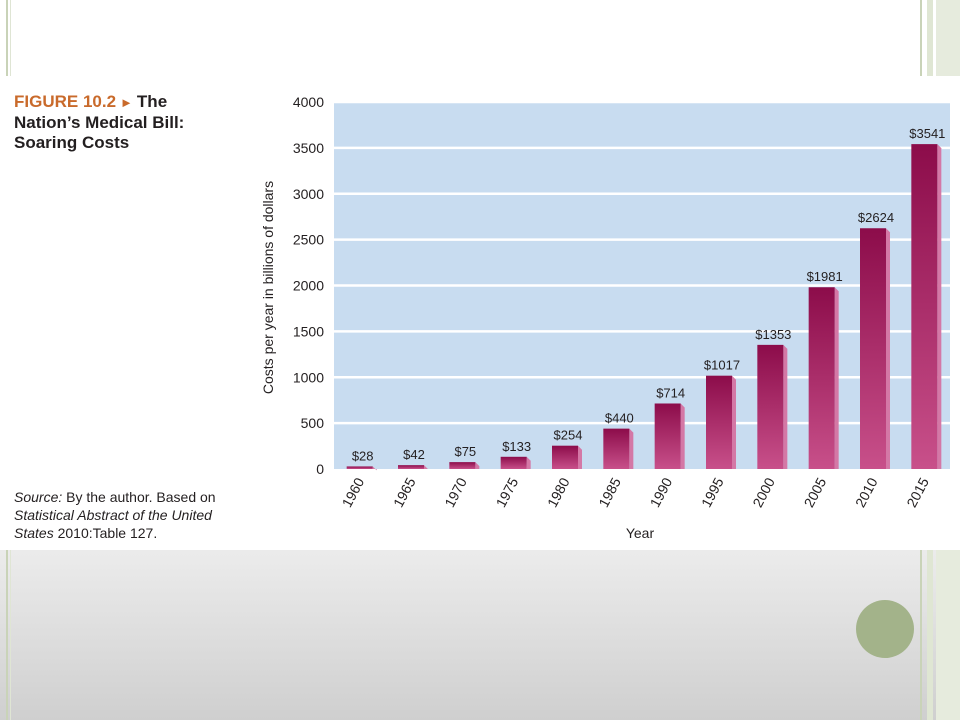 The width and height of the screenshot is (960, 720). I want to click on source-text-2: 2010:Table 127., so click(107, 533).